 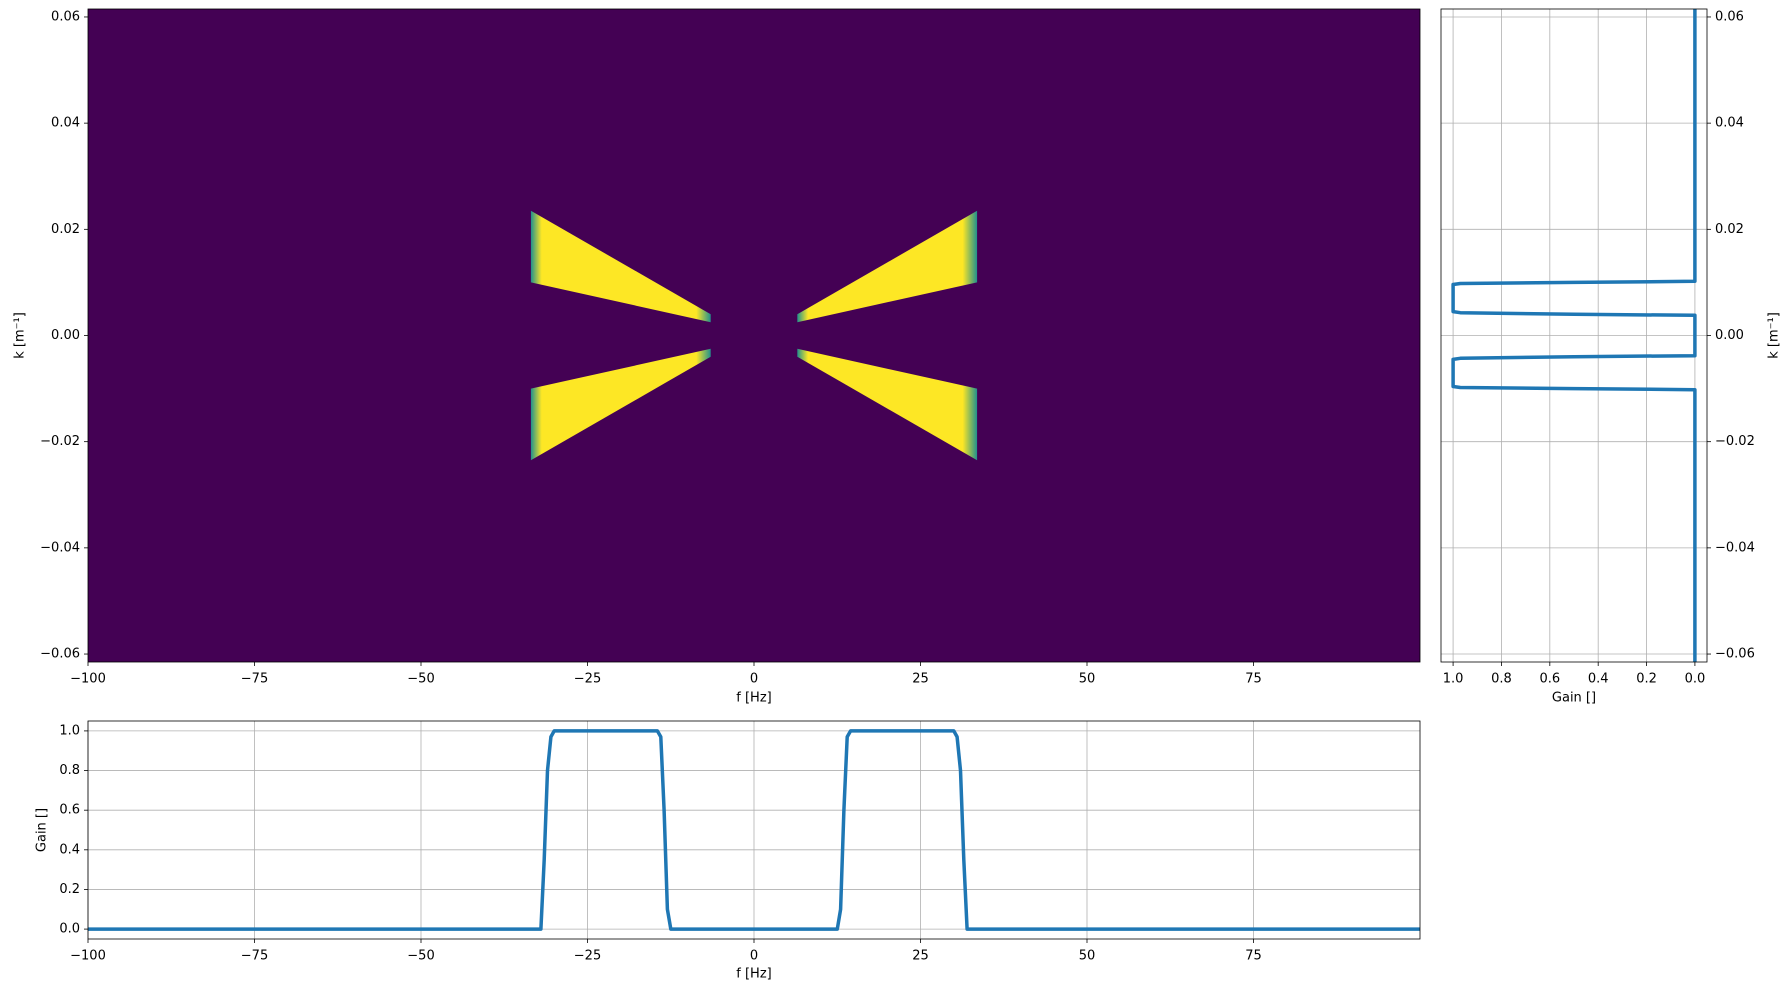 I want to click on x-tick-label: 1.0, so click(x=1453, y=679).